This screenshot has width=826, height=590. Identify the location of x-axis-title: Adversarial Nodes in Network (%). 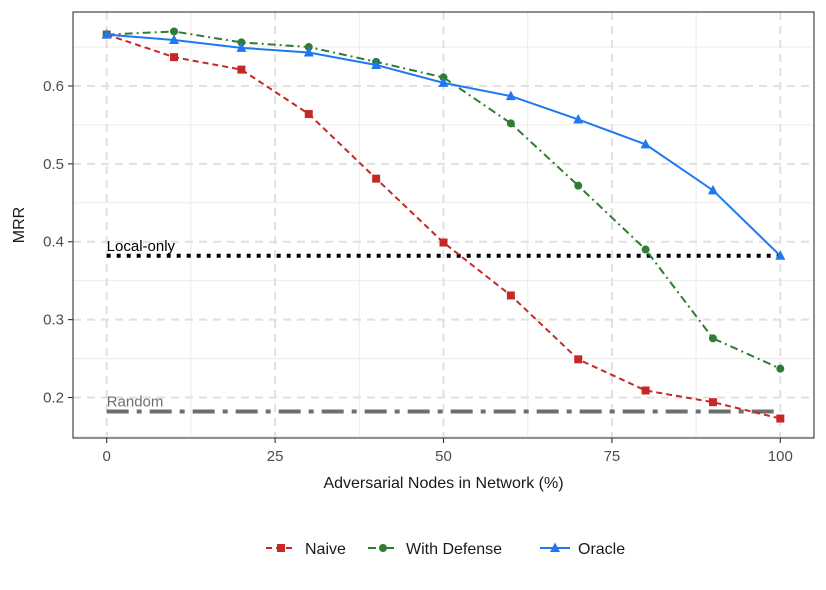
(443, 483).